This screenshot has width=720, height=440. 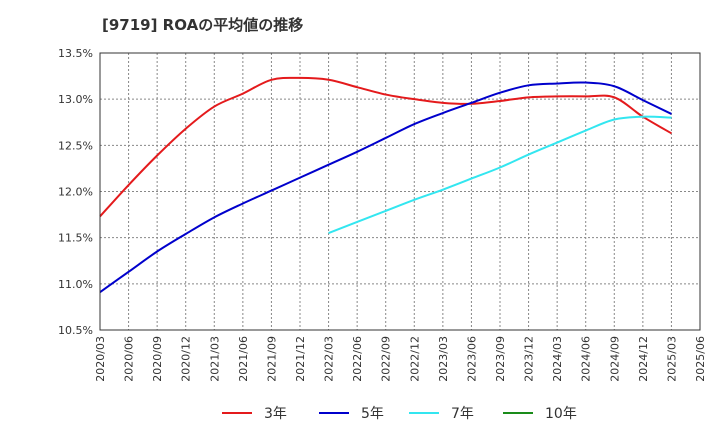 What do you see at coordinates (557, 359) in the screenshot?
I see `x-tick-label: 2024/03` at bounding box center [557, 359].